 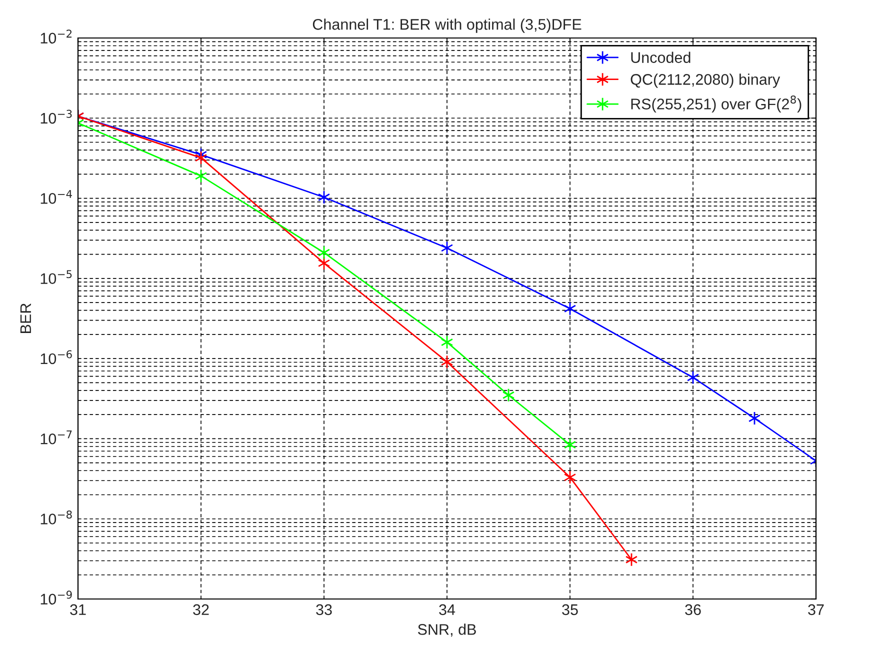 I want to click on legend-label: Uncoded, so click(x=660, y=57).